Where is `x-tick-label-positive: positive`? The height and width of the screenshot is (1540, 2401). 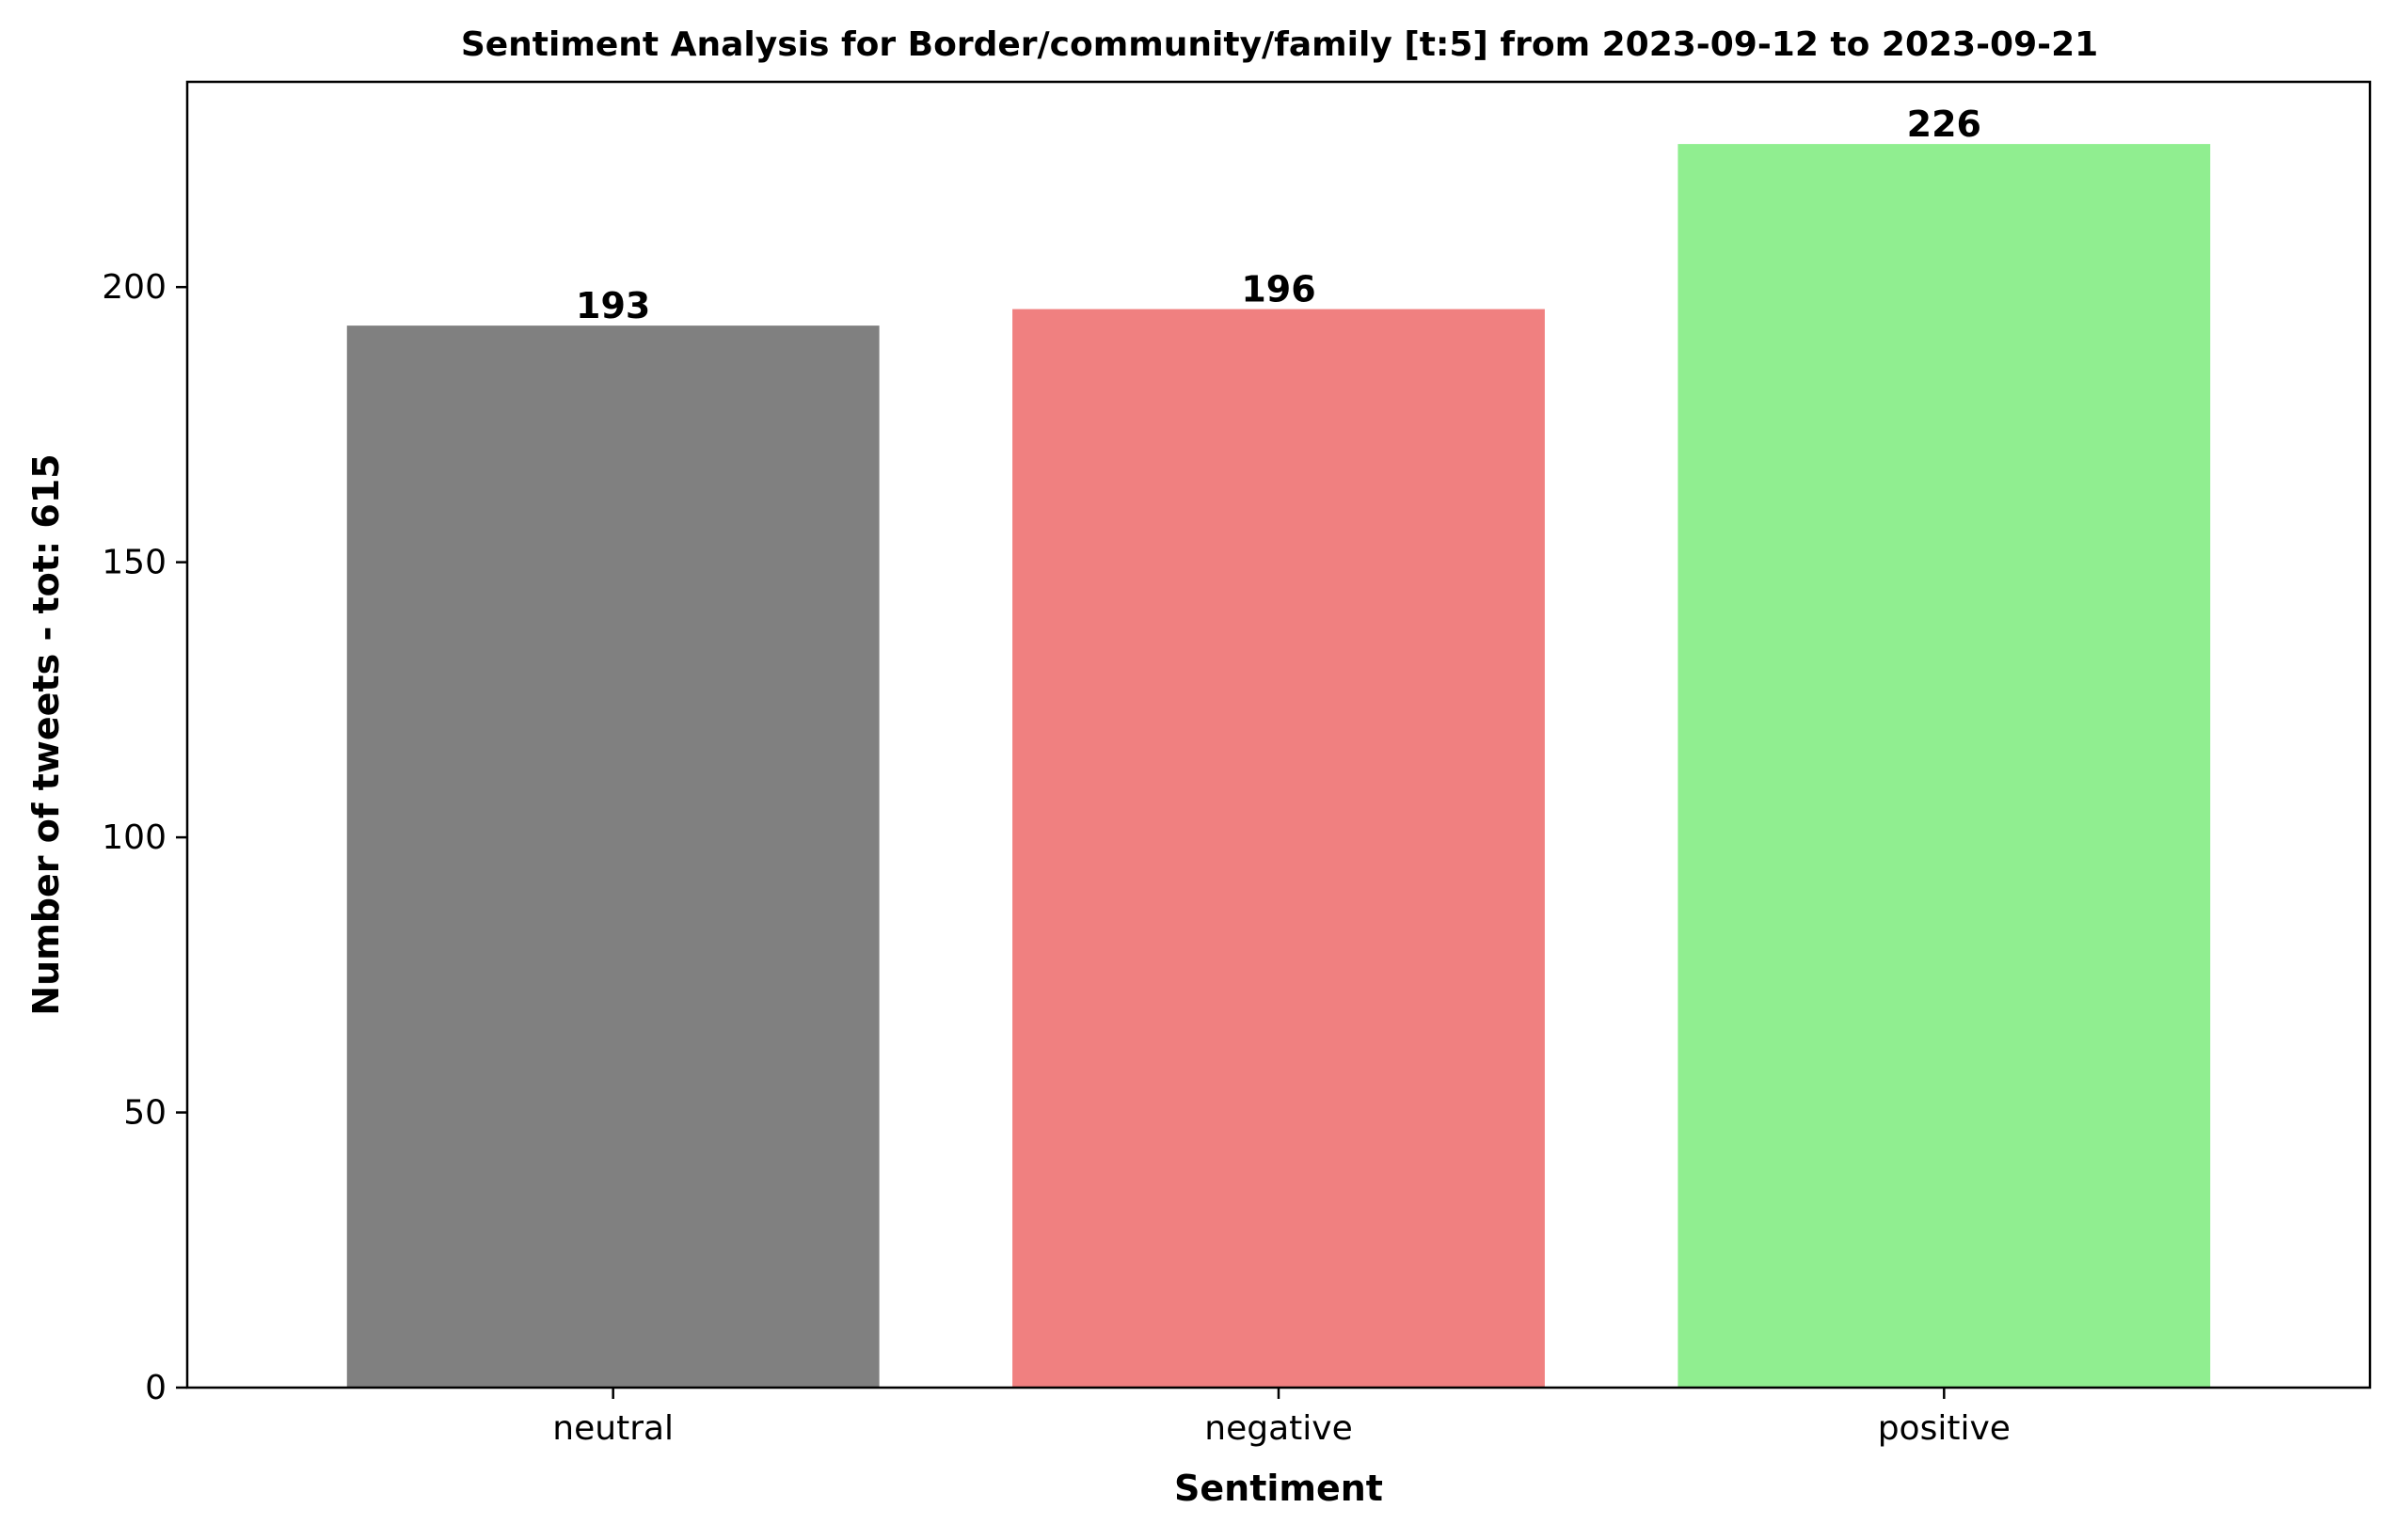
x-tick-label-positive: positive is located at coordinates (1944, 1428).